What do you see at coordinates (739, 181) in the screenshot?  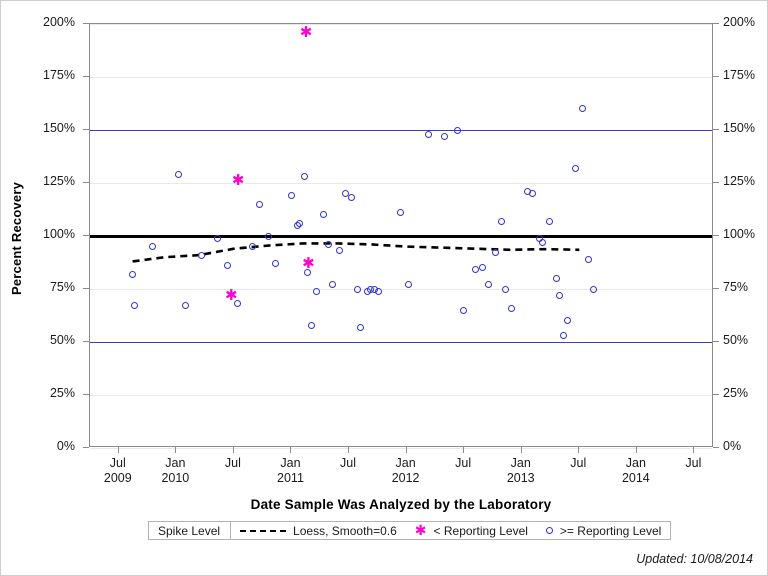 I see `y-tick-label-right: 125%` at bounding box center [739, 181].